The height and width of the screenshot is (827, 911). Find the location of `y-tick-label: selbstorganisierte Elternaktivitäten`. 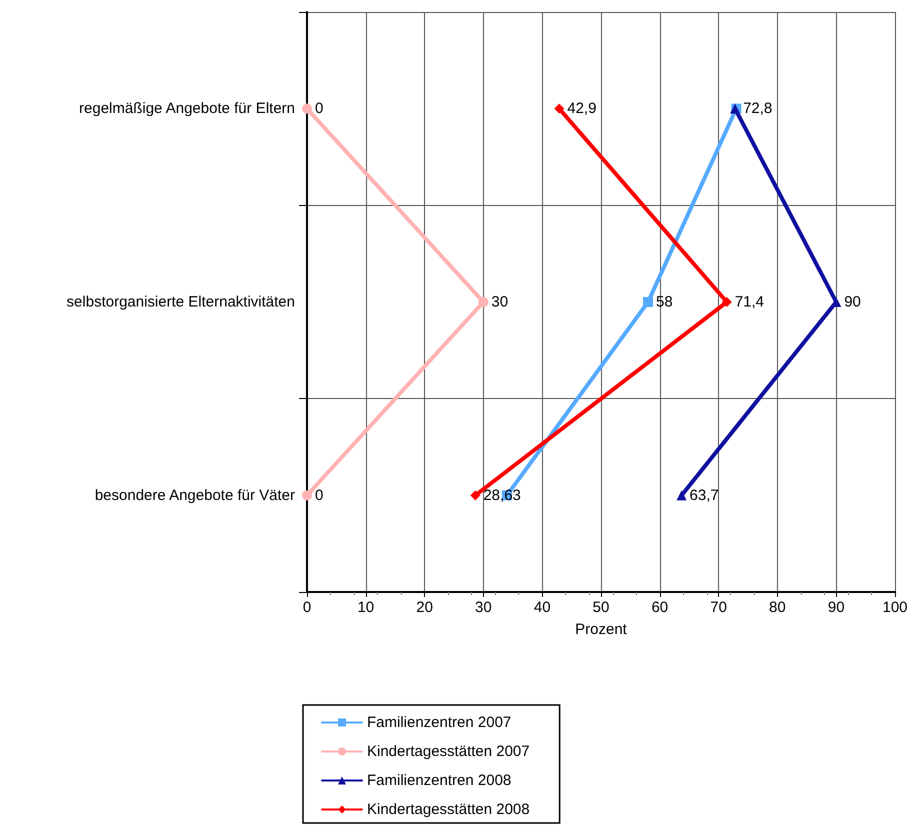

y-tick-label: selbstorganisierte Elternaktivitäten is located at coordinates (180, 302).